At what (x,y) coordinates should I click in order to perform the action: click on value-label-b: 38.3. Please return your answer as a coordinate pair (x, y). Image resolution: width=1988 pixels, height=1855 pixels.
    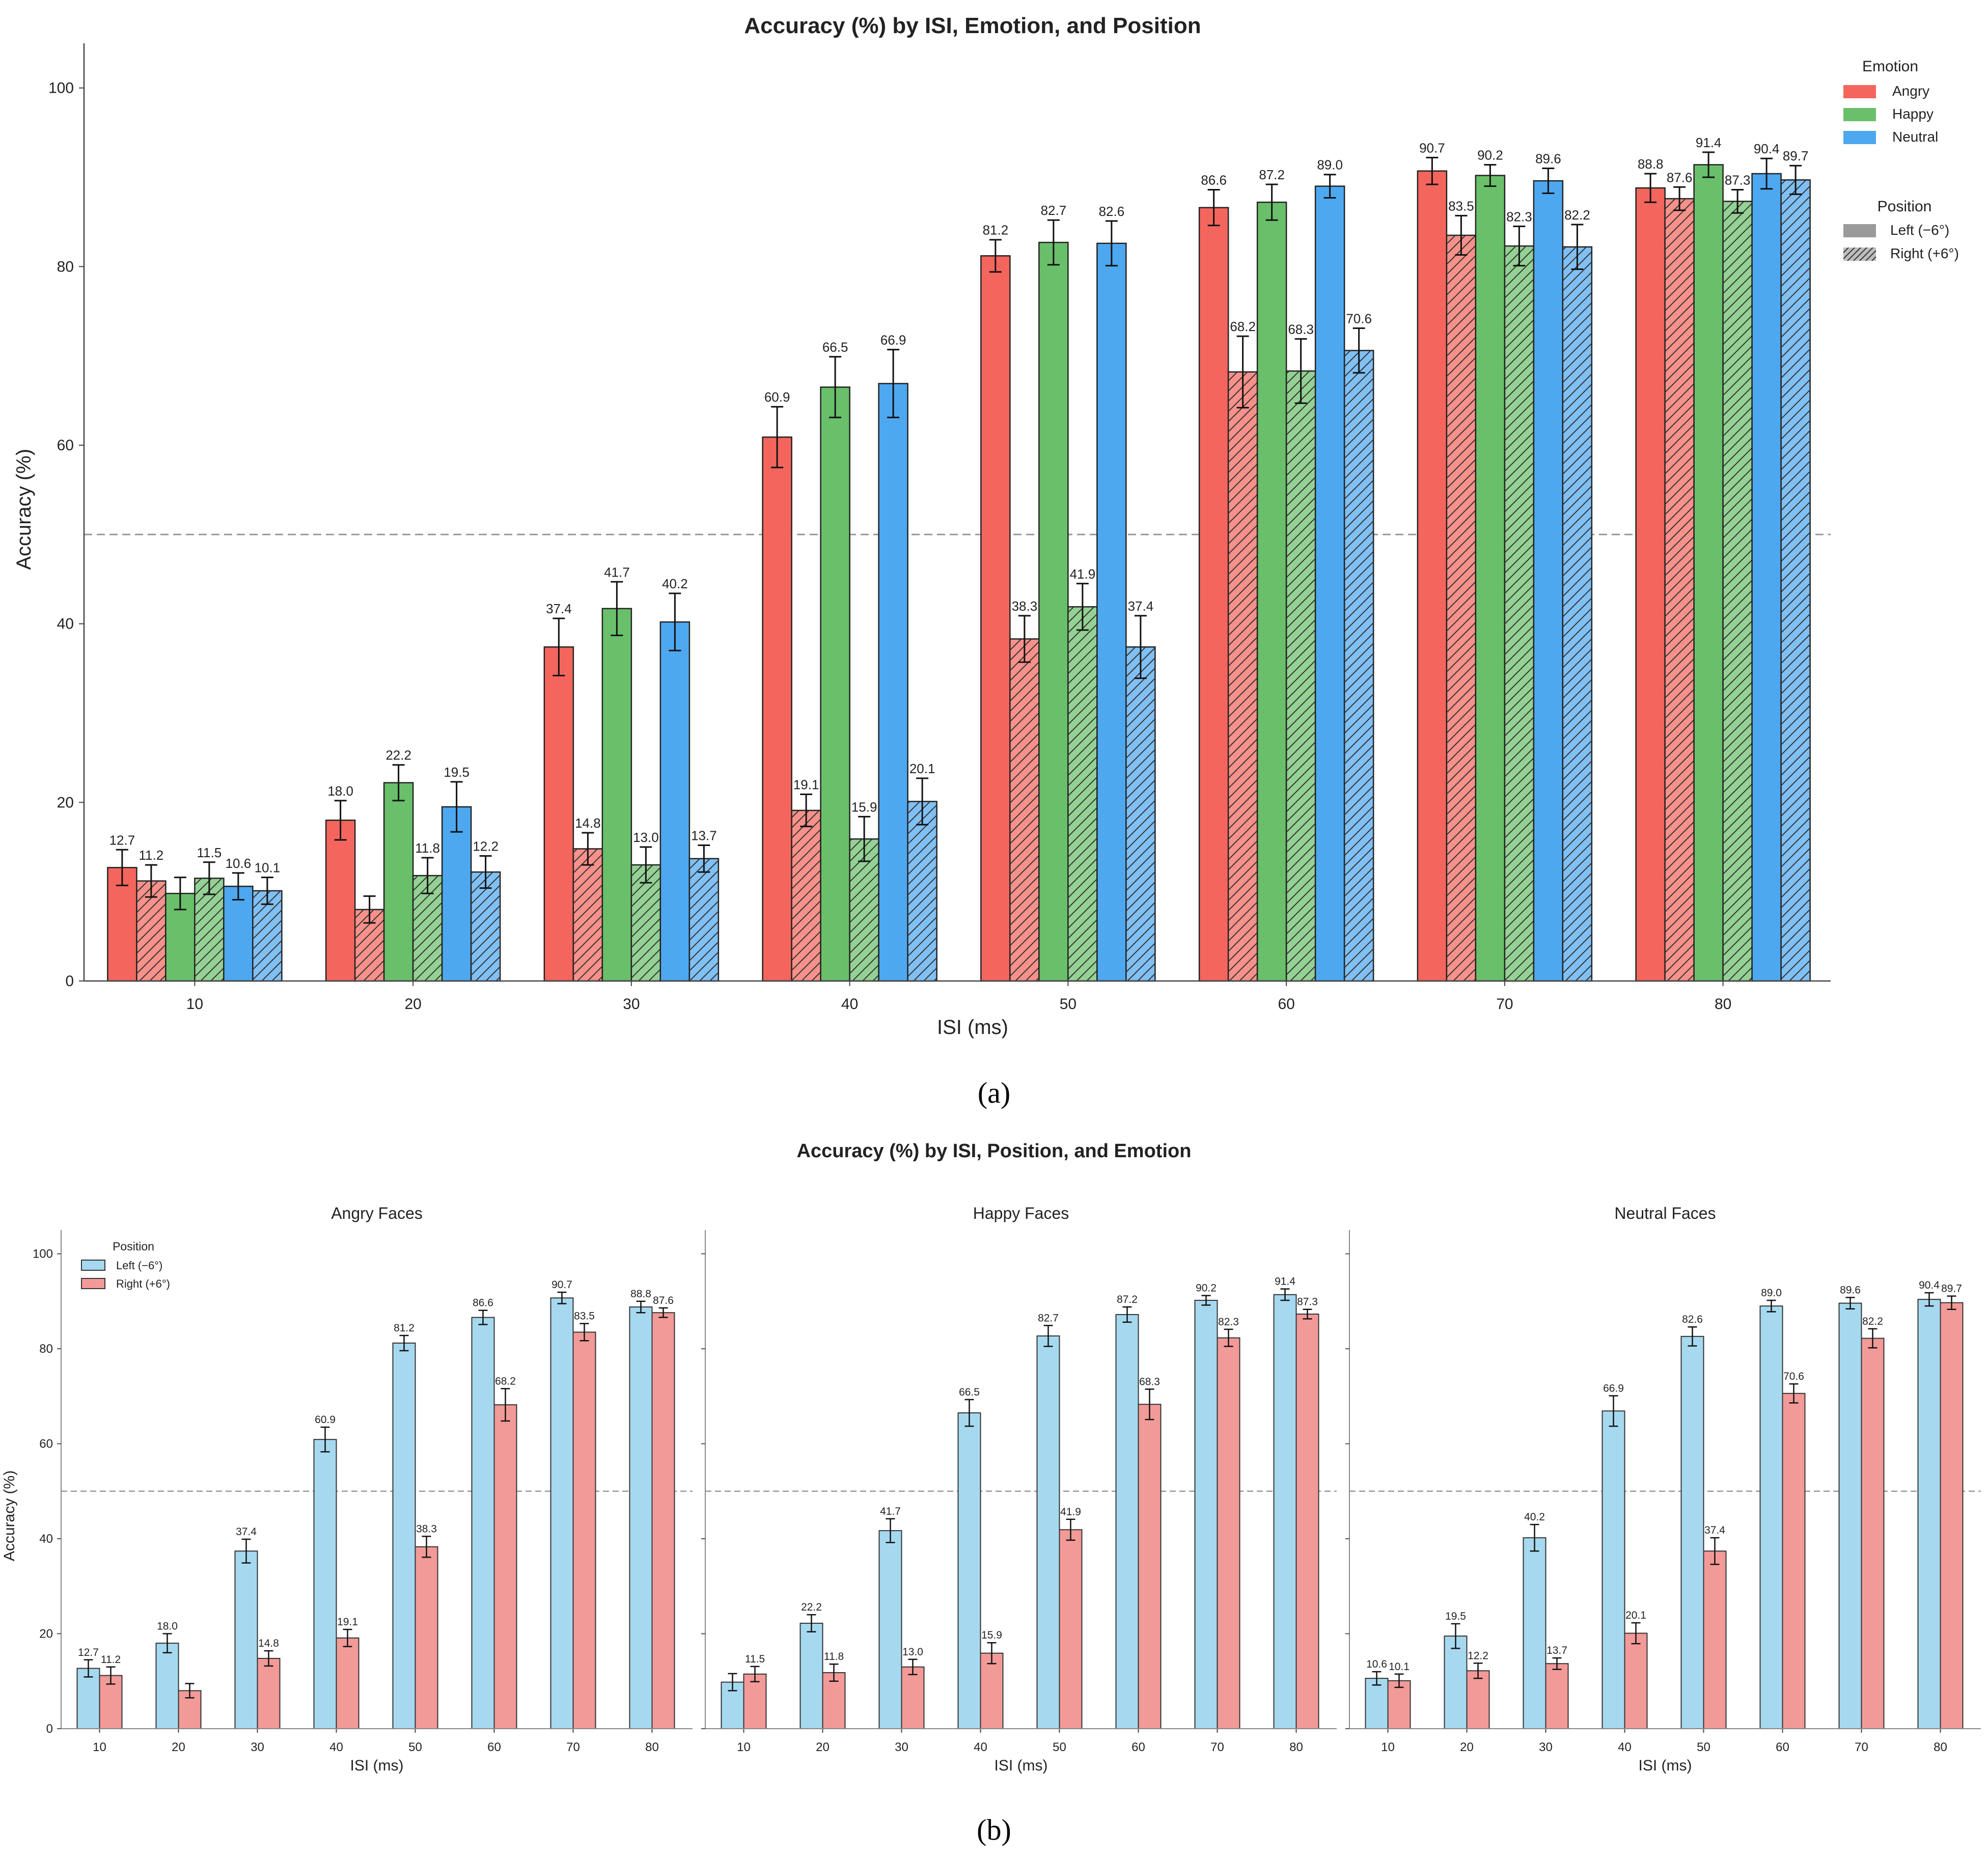
    Looking at the image, I should click on (426, 1529).